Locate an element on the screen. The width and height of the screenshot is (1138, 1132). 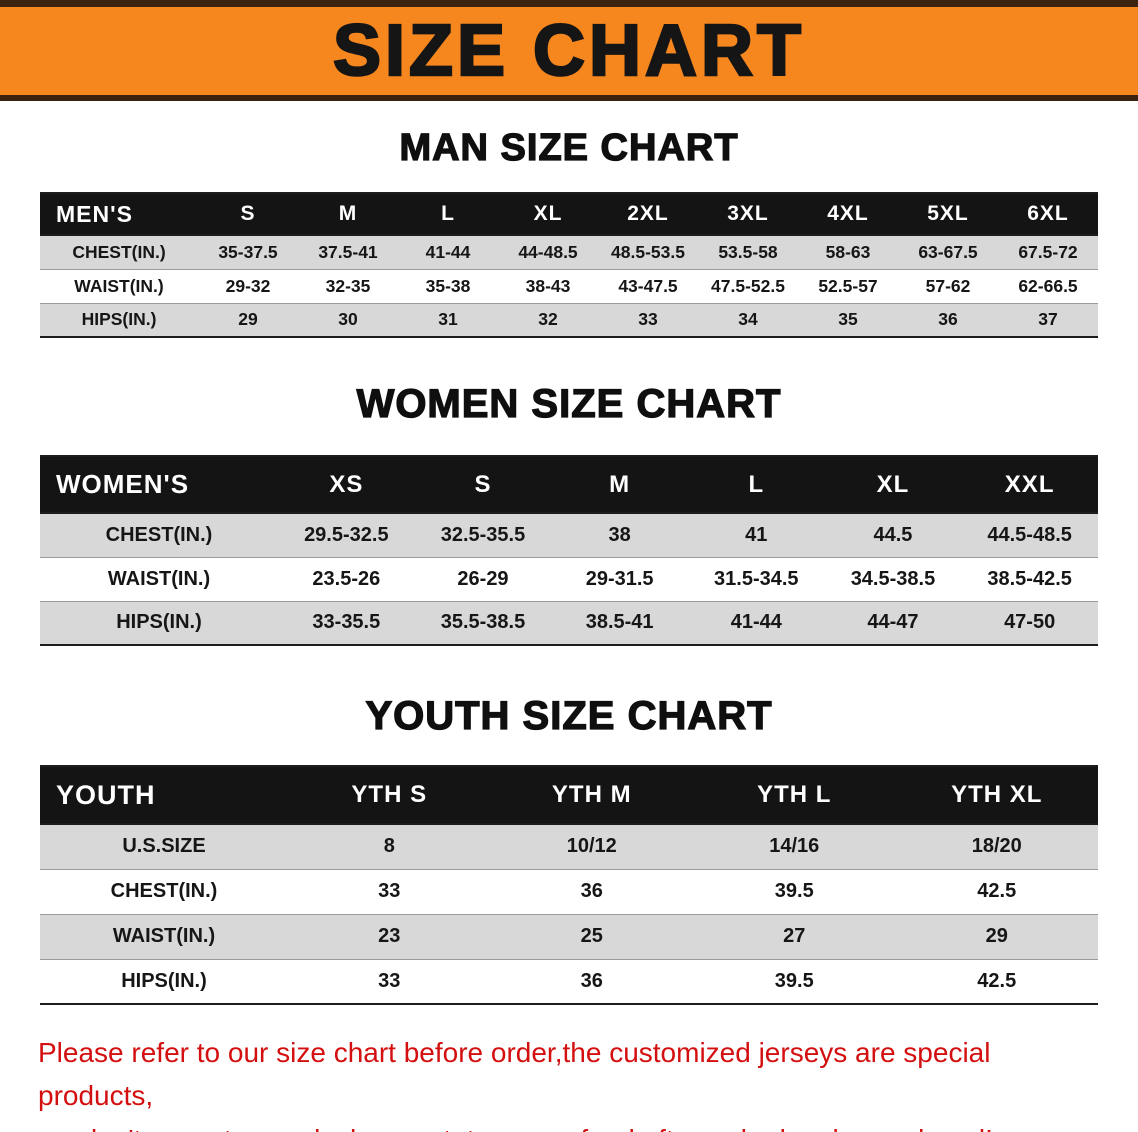
size-column-header: 3XL is located at coordinates (748, 214).